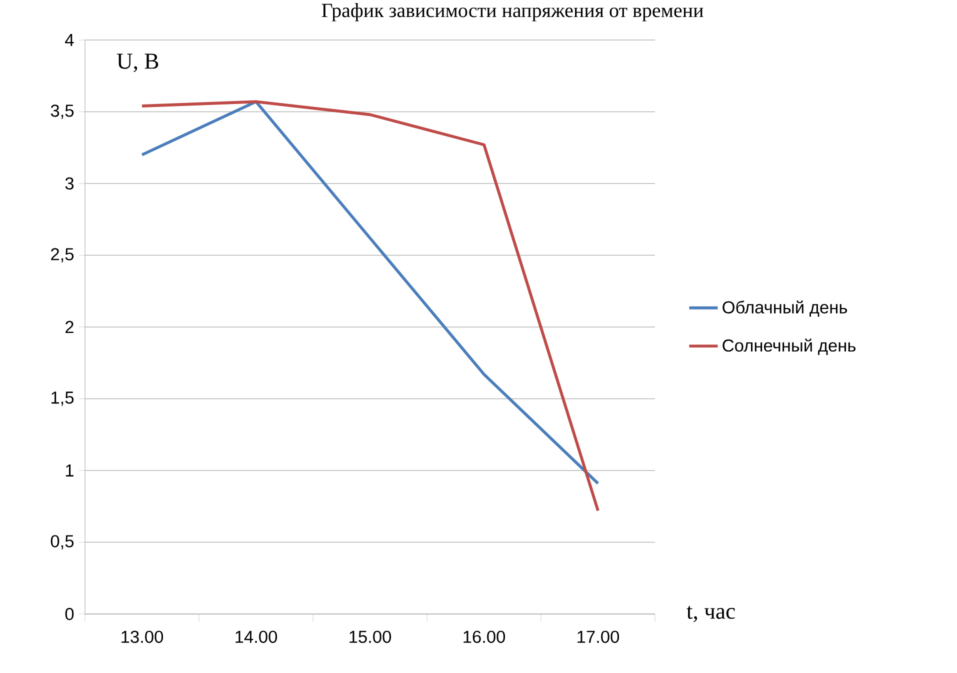  Describe the element at coordinates (137, 63) in the screenshot. I see `annotation: U, В` at that location.